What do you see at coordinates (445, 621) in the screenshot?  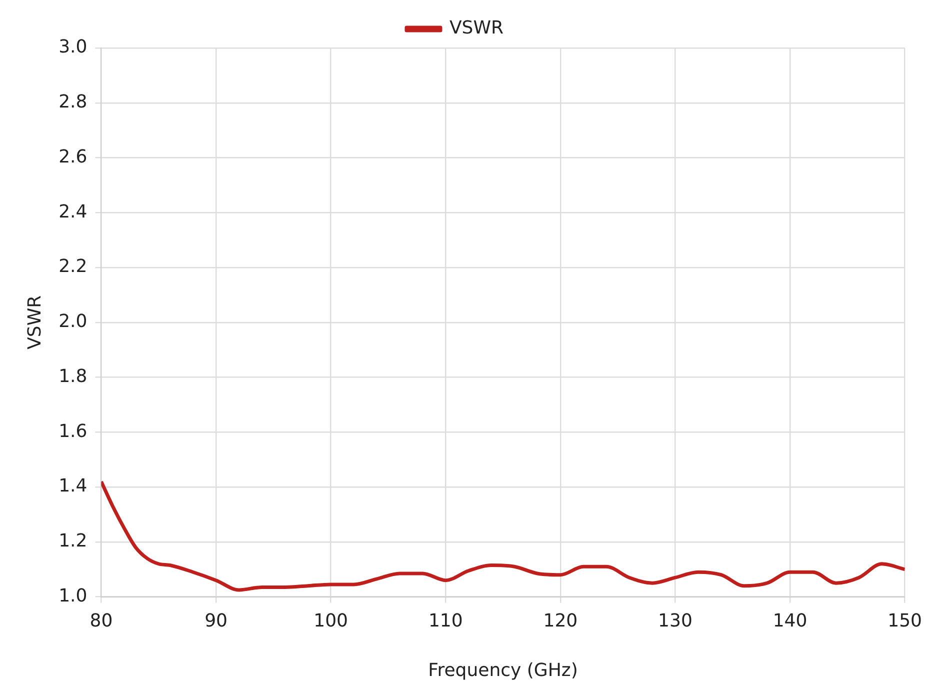 I see `x-tick-label: 110` at bounding box center [445, 621].